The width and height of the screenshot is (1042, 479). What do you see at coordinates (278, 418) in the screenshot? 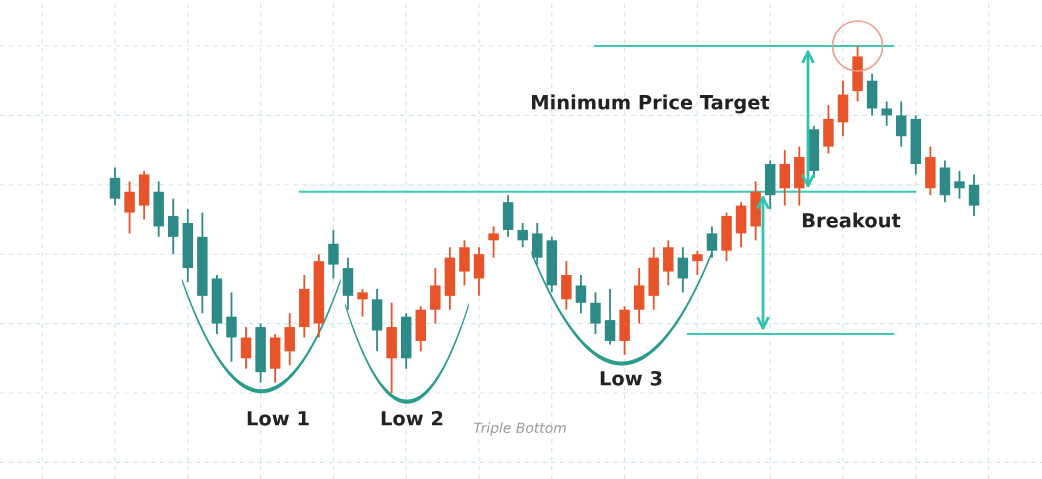
I see `text: Low 1` at bounding box center [278, 418].